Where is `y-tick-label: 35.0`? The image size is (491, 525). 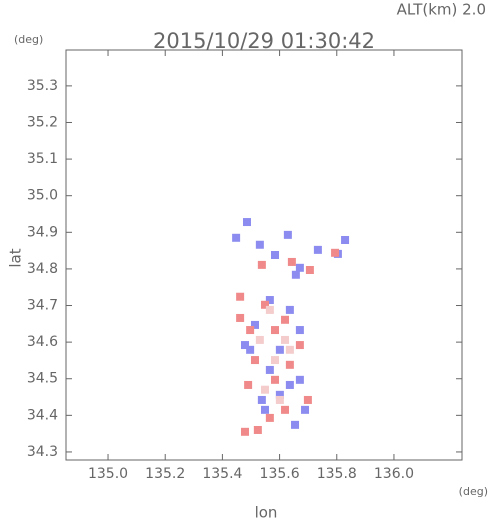 y-tick-label: 35.0 is located at coordinates (42, 196).